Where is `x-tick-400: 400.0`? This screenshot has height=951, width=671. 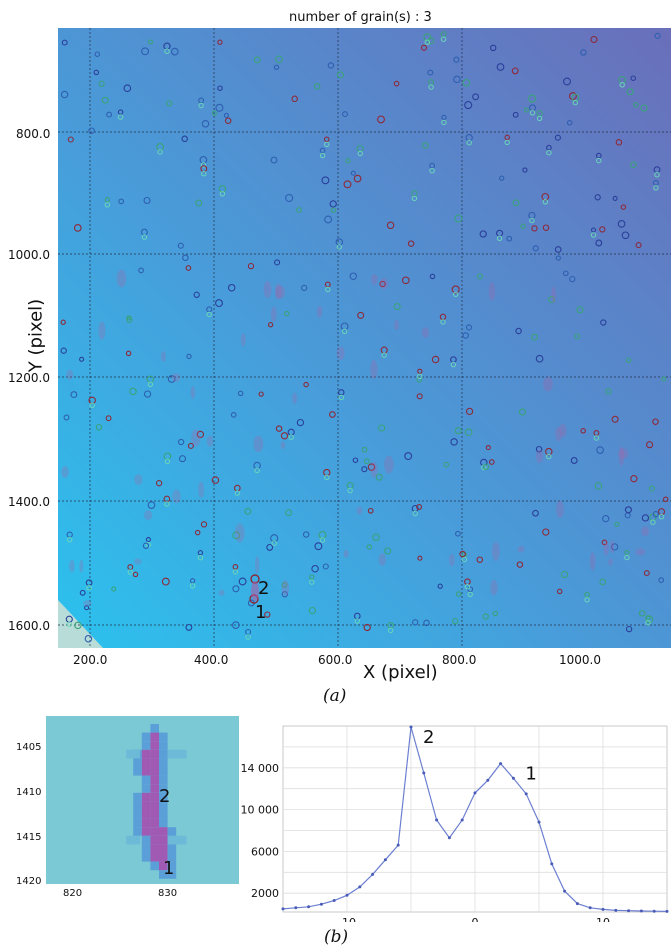 x-tick-400: 400.0 is located at coordinates (211, 660).